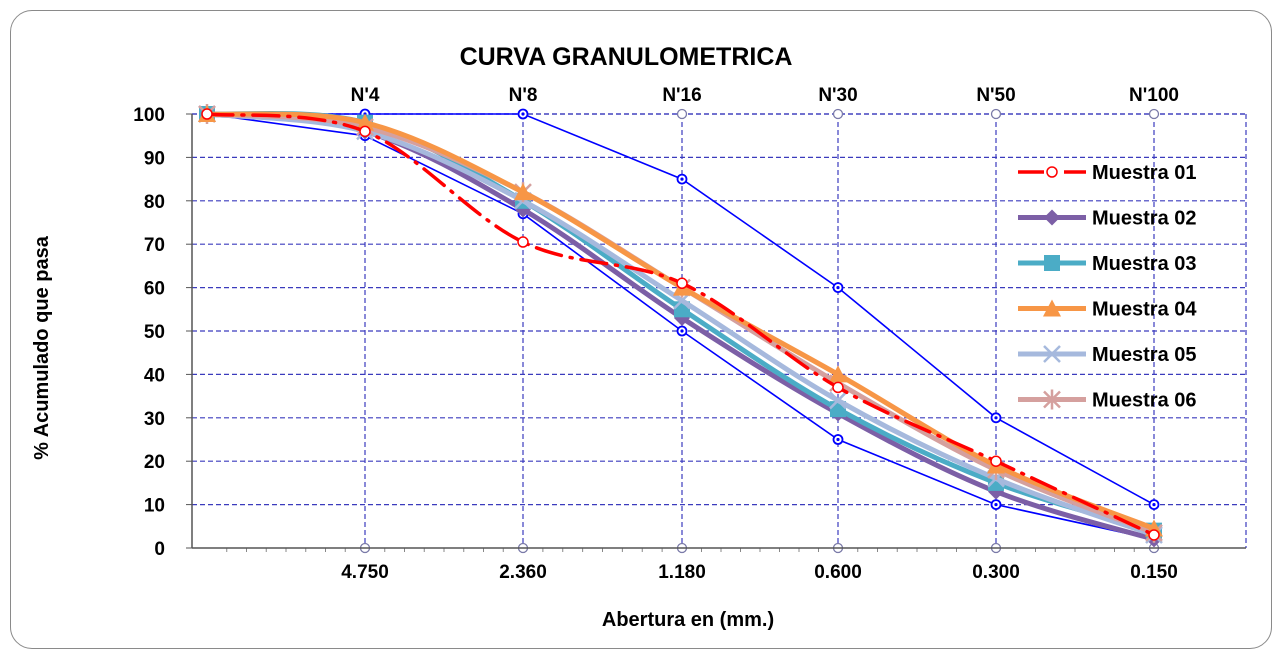 The width and height of the screenshot is (1282, 659). Describe the element at coordinates (154, 375) in the screenshot. I see `y-tick-label: 40` at that location.